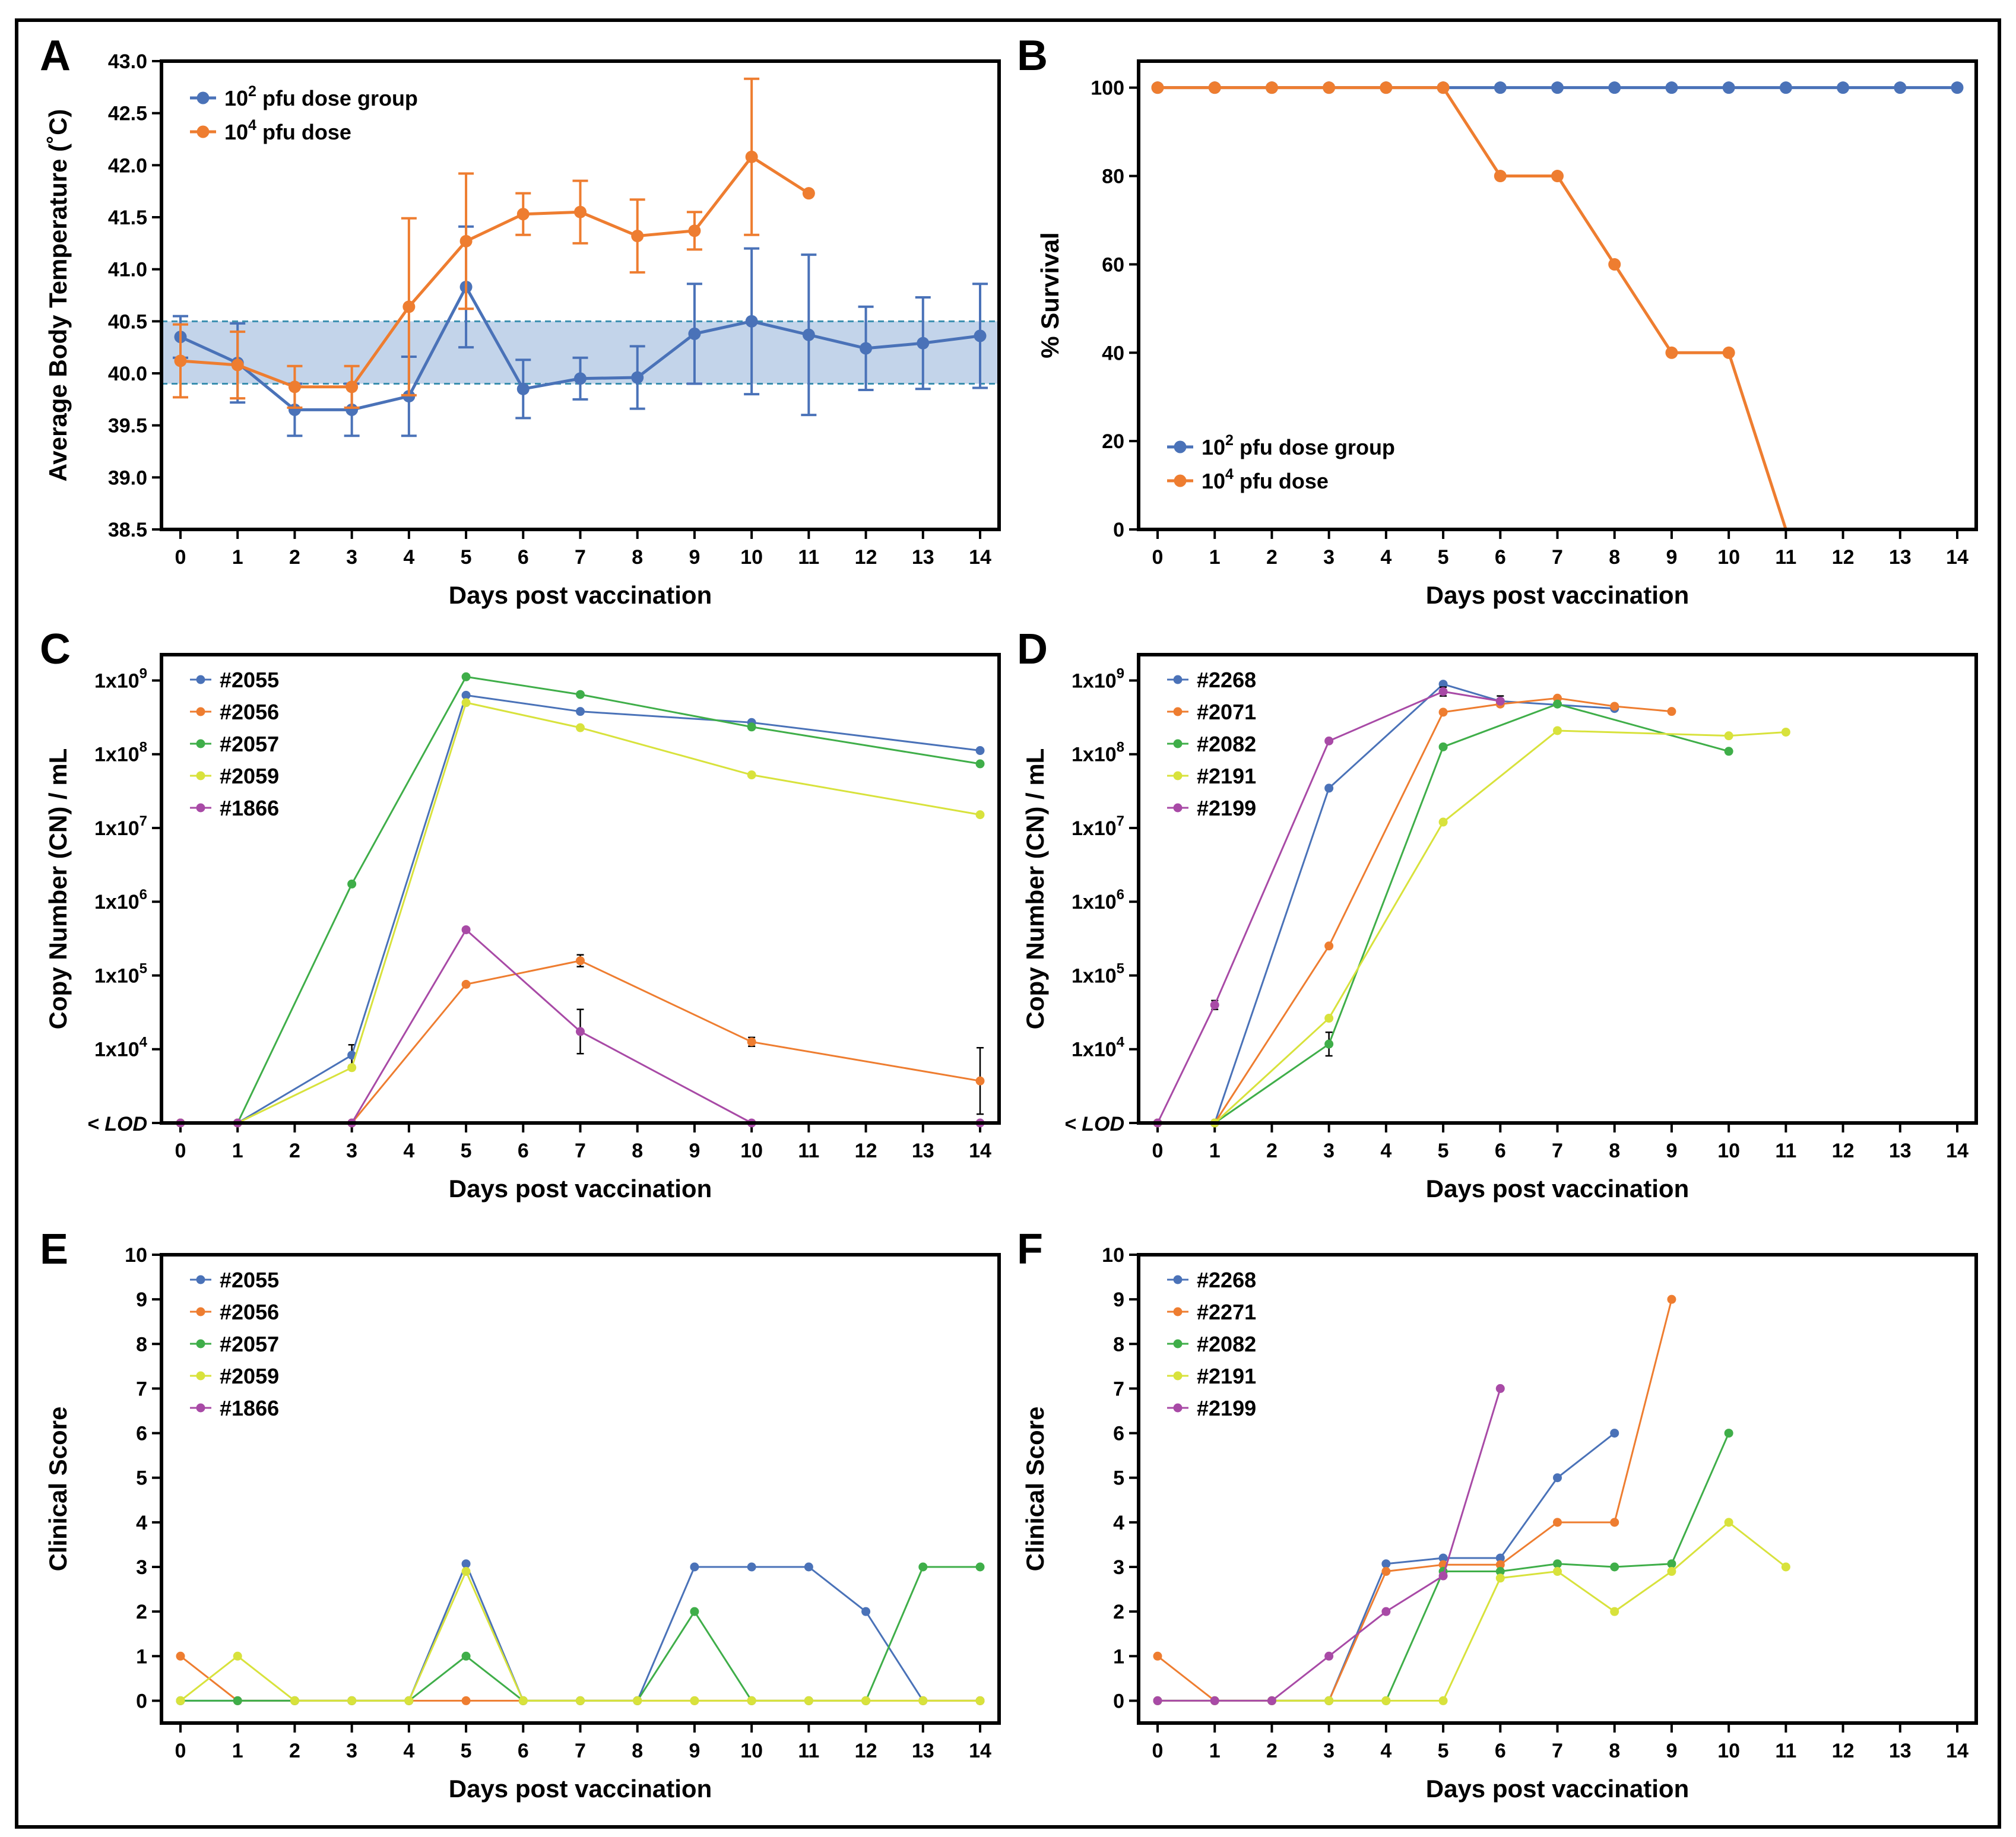 Image resolution: width=2016 pixels, height=1837 pixels. What do you see at coordinates (1500, 1751) in the screenshot?
I see `chart-f-x-tick-label: 6` at bounding box center [1500, 1751].